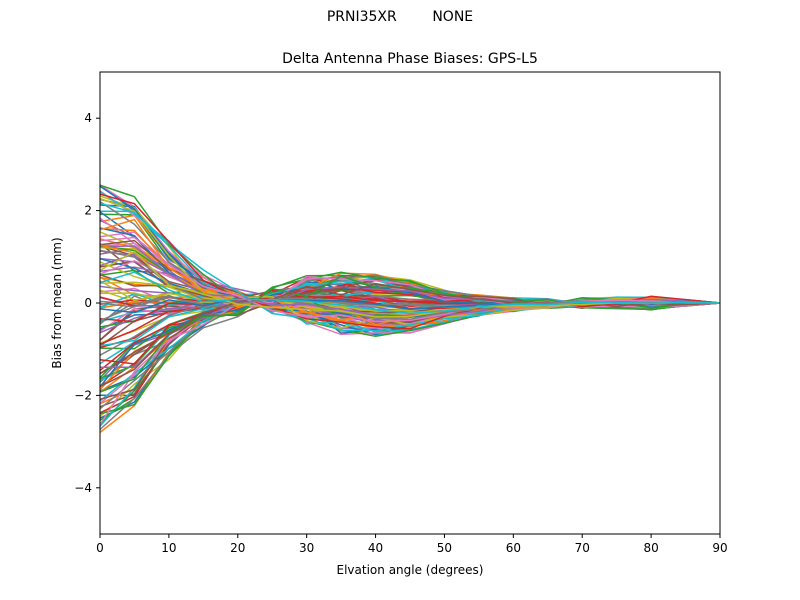 The image size is (800, 600). I want to click on x-tick-label: 30, so click(306, 548).